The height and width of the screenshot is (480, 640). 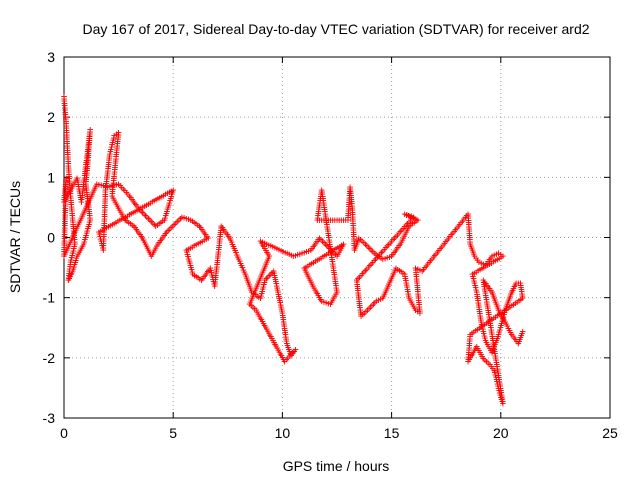 What do you see at coordinates (501, 433) in the screenshot?
I see `x-tick-label-4: 20` at bounding box center [501, 433].